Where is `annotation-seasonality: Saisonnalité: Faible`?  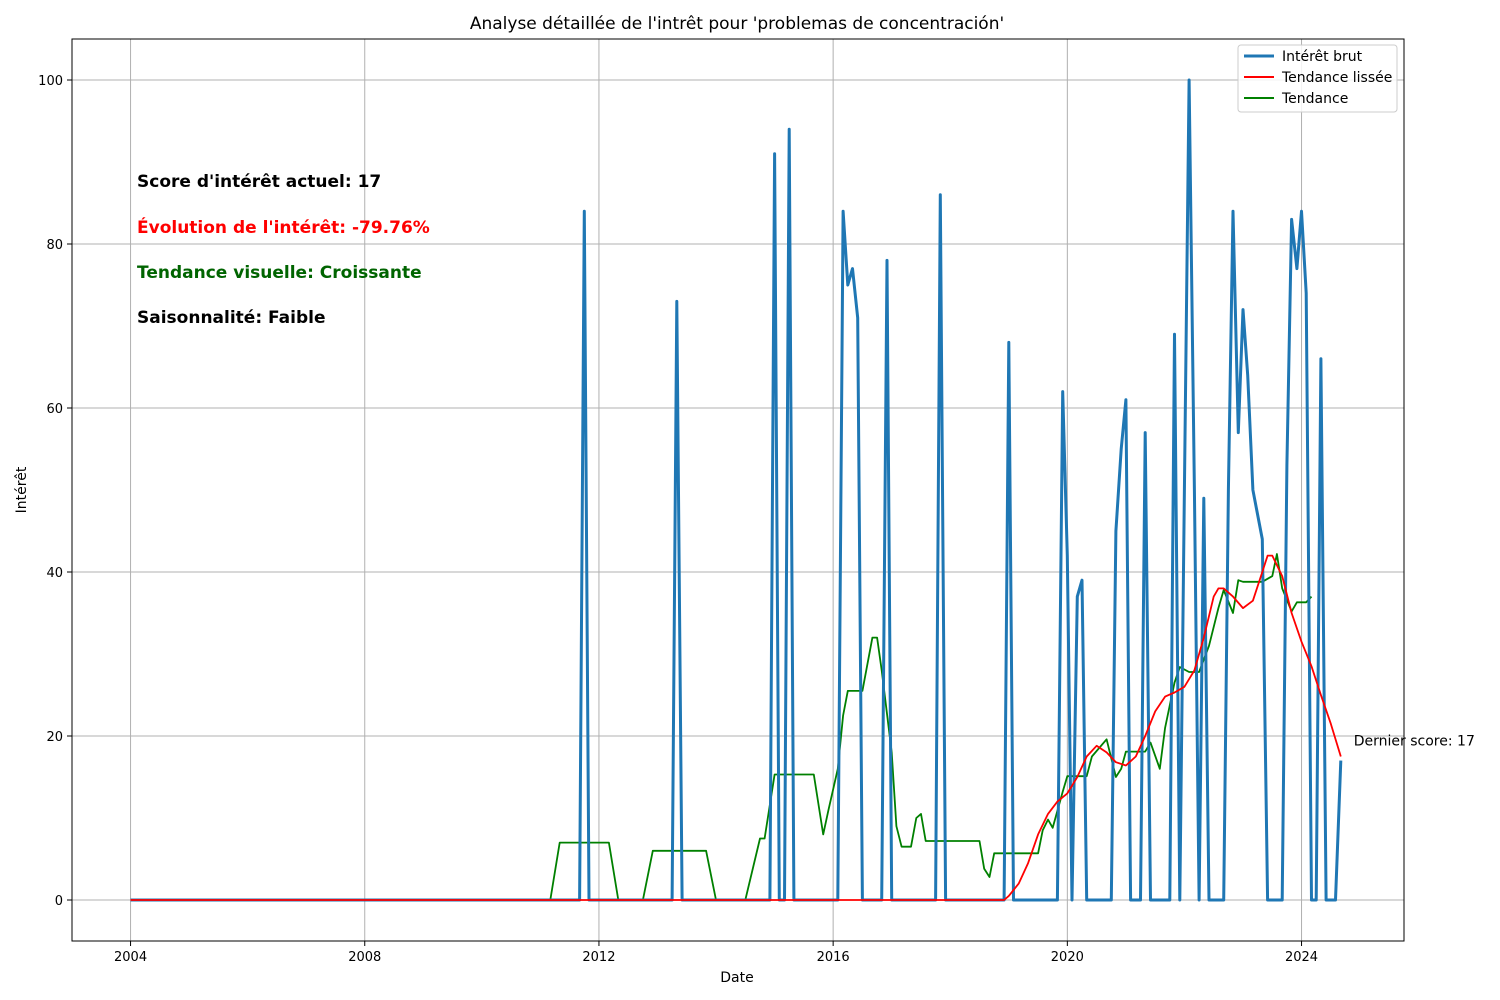
annotation-seasonality: Saisonnalité: Faible is located at coordinates (231, 318).